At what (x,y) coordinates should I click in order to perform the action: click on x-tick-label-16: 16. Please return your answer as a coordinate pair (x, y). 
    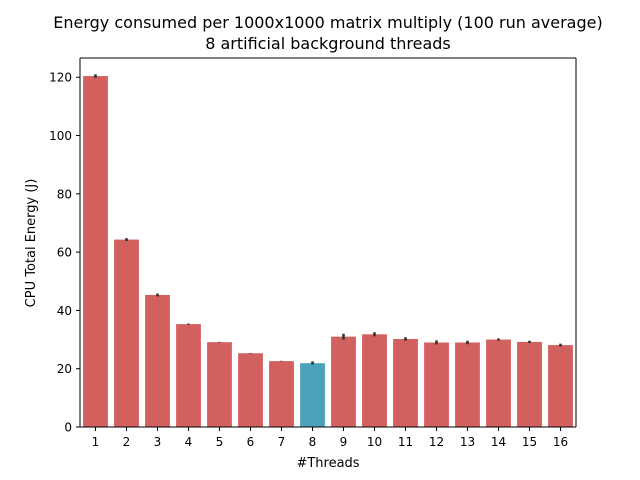
    Looking at the image, I should click on (560, 442).